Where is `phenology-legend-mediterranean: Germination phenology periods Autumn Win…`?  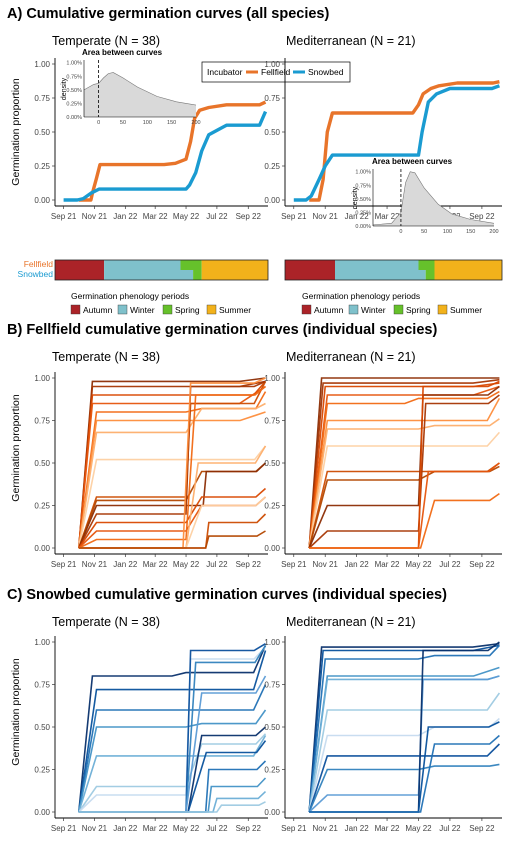 phenology-legend-mediterranean: Germination phenology periods Autumn Win… is located at coordinates (391, 303).